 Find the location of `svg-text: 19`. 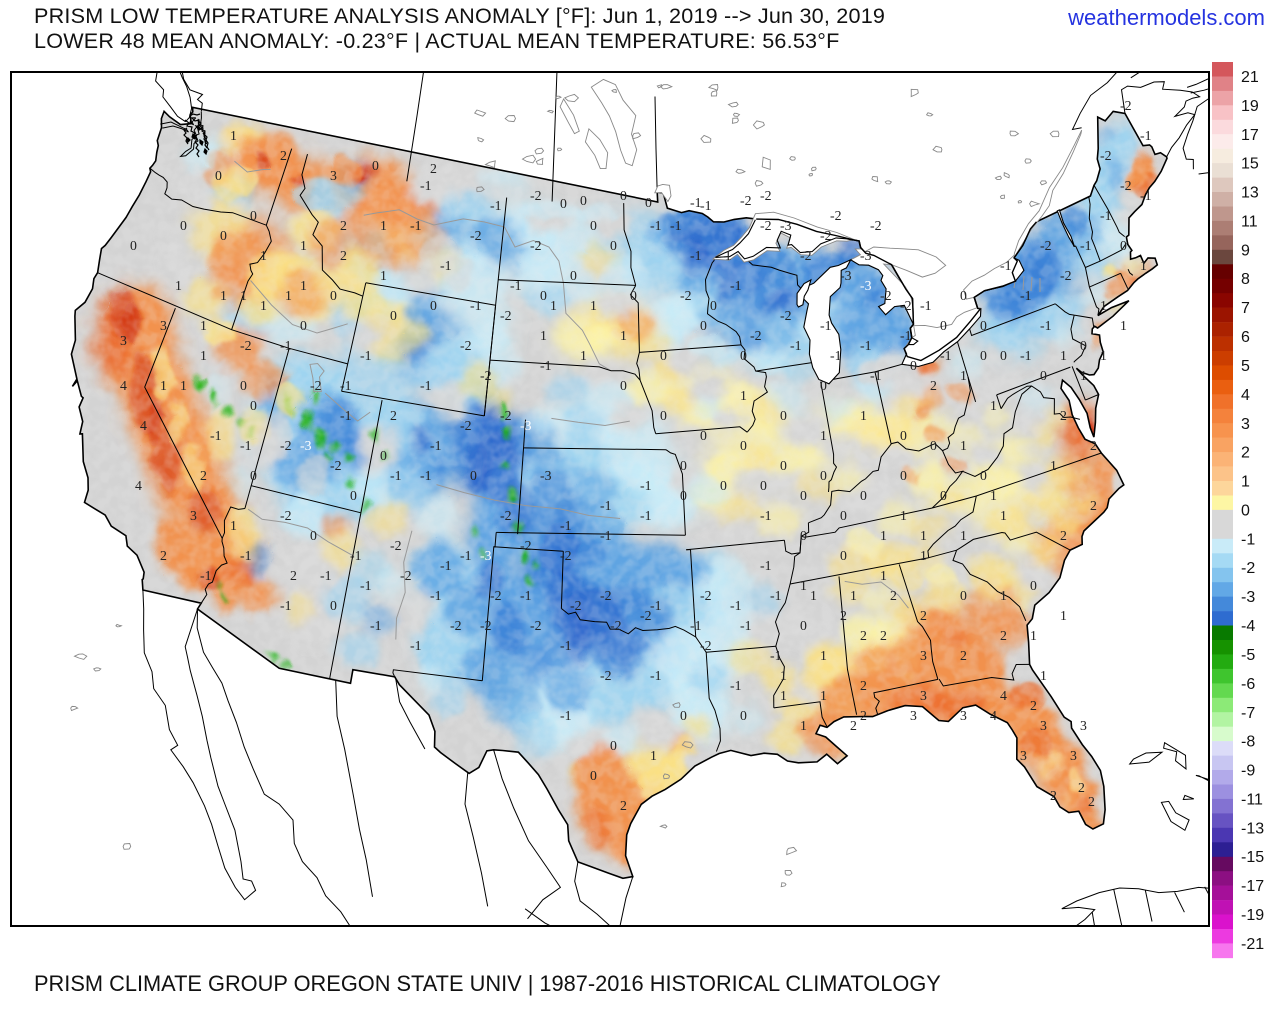

svg-text: 19 is located at coordinates (1250, 106).